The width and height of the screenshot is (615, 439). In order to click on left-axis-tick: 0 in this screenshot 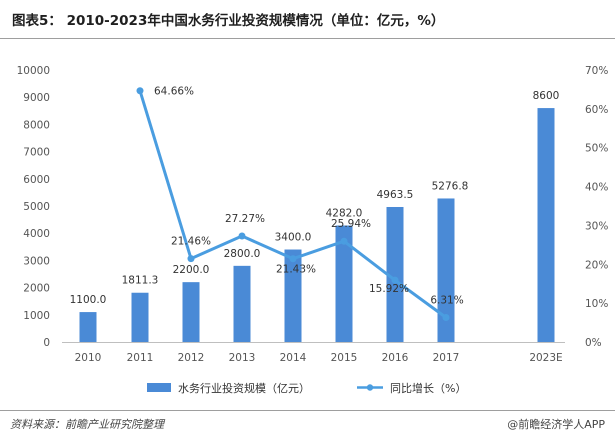, I will do `click(46, 343)`.